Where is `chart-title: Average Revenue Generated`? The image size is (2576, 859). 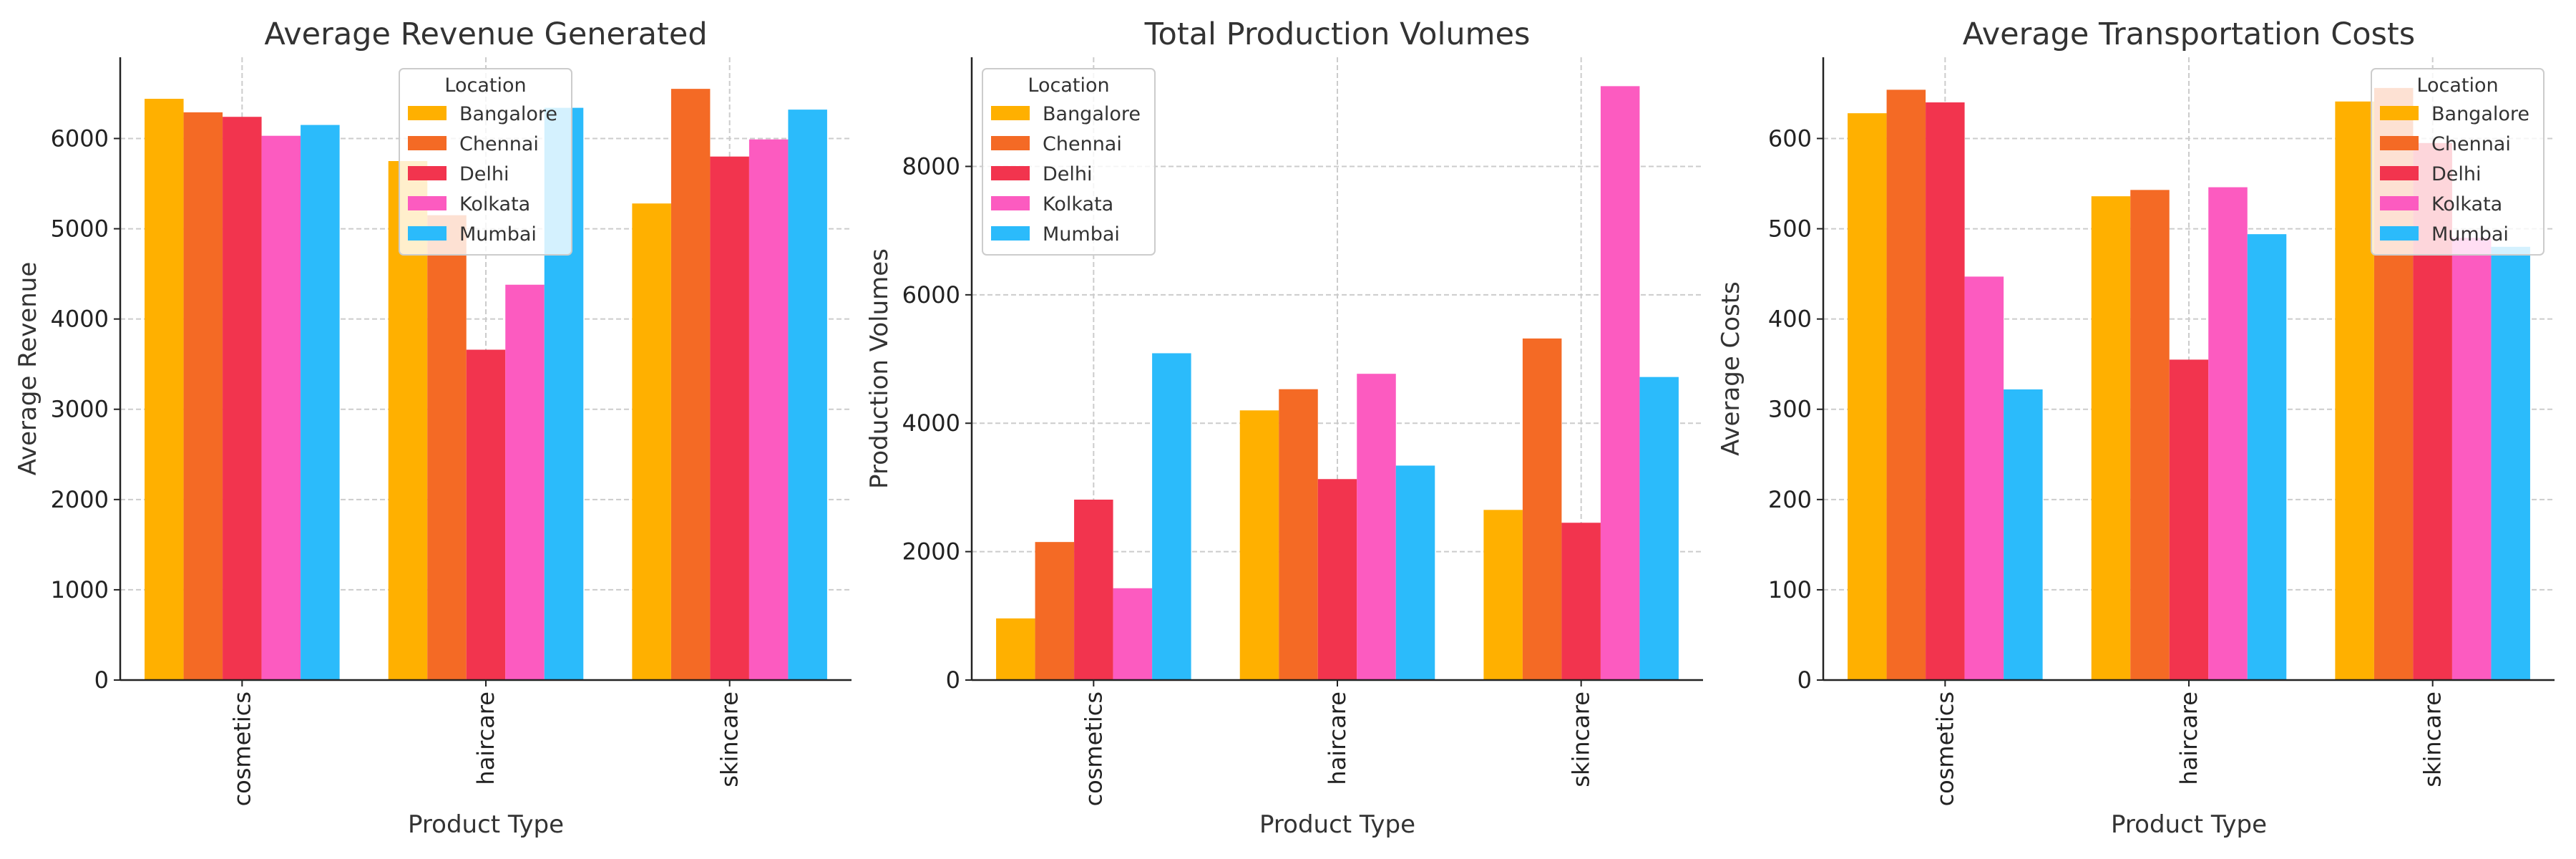
chart-title: Average Revenue Generated is located at coordinates (485, 34).